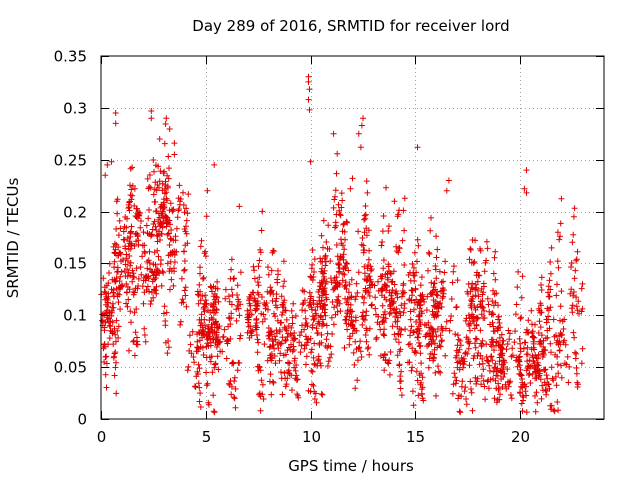  What do you see at coordinates (415, 437) in the screenshot?
I see `x-tick-label: 15` at bounding box center [415, 437].